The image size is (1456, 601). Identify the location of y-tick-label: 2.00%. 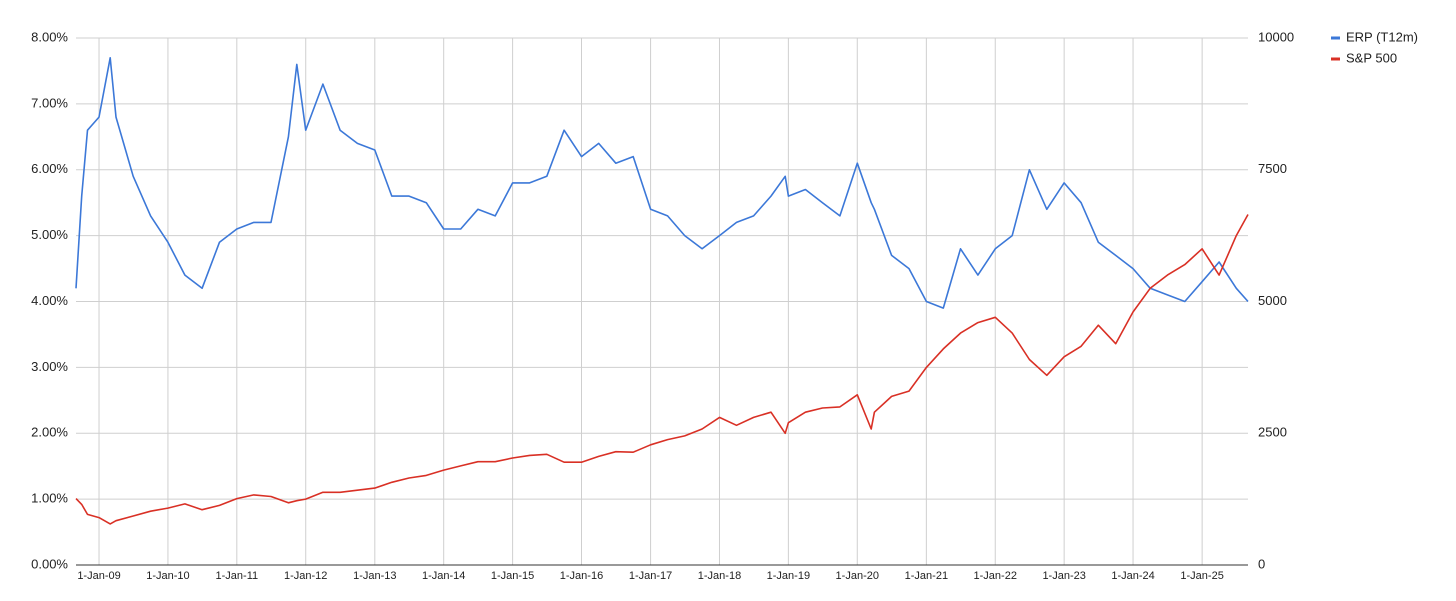
(49, 432).